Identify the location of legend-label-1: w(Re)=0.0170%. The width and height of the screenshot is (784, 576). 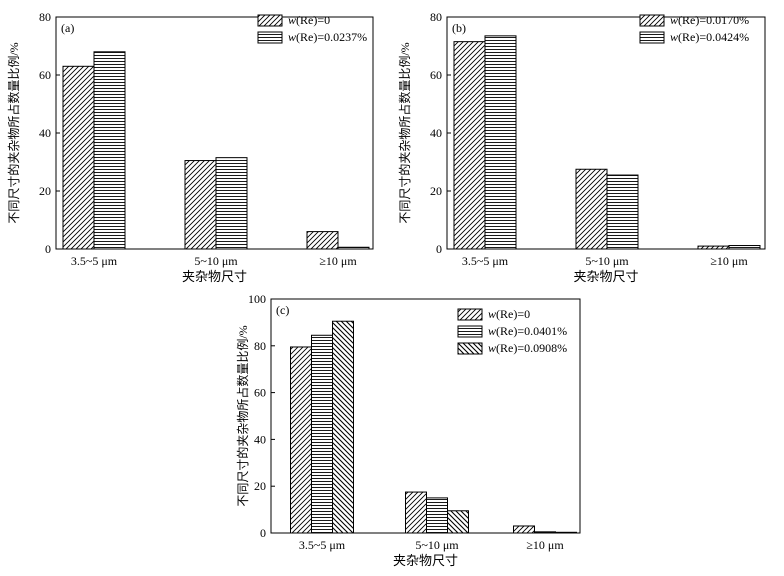
(709, 20).